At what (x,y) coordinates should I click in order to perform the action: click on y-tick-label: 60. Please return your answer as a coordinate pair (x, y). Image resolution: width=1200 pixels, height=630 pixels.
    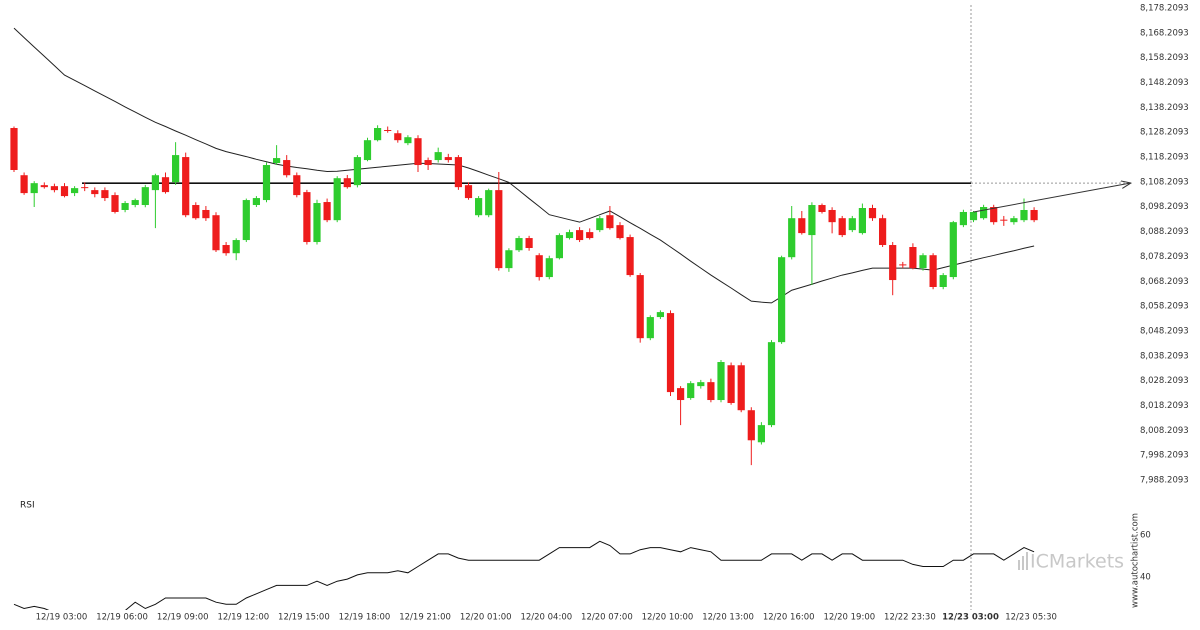
    Looking at the image, I should click on (1145, 536).